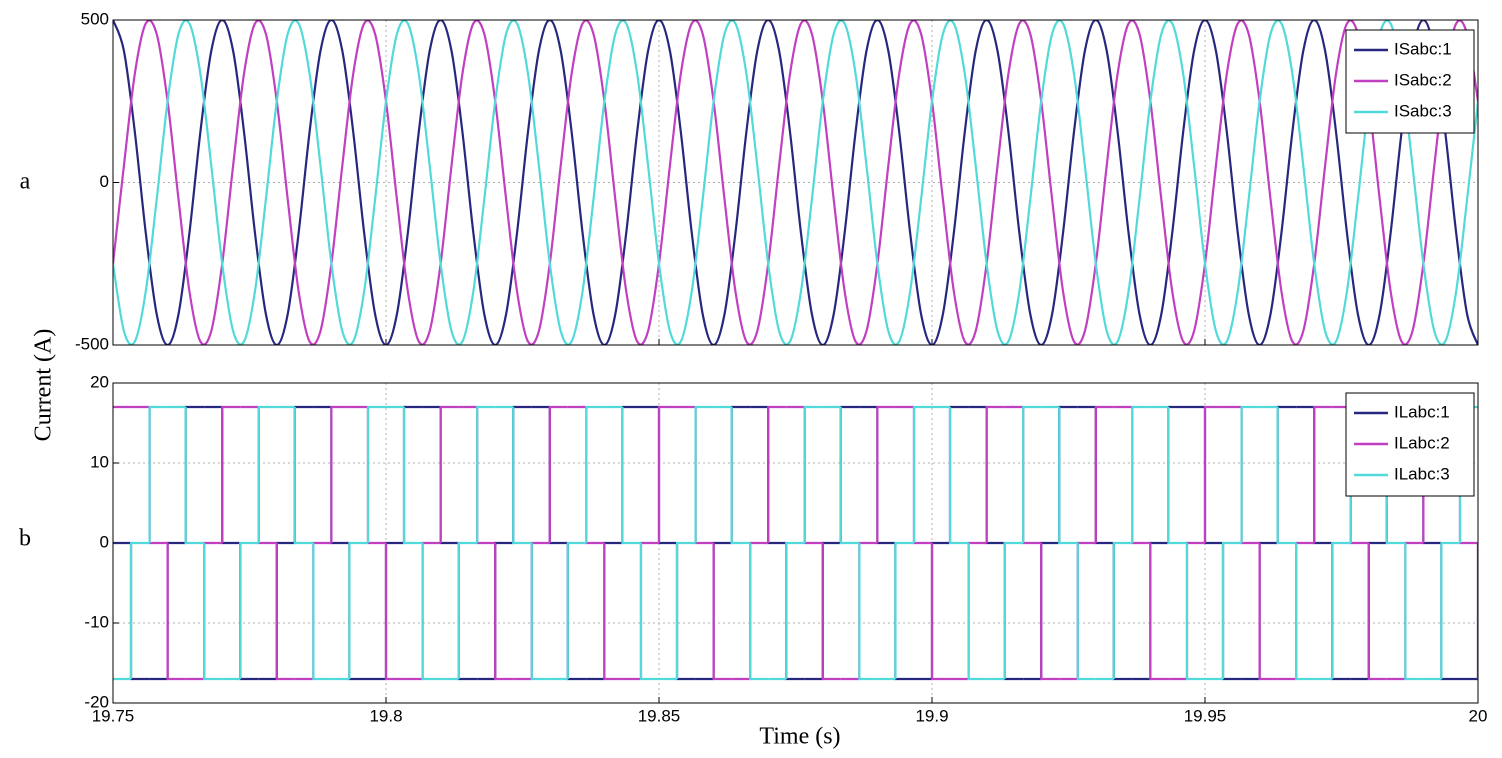 The height and width of the screenshot is (758, 1502). What do you see at coordinates (96, 701) in the screenshot?
I see `y-tick-label: -20` at bounding box center [96, 701].